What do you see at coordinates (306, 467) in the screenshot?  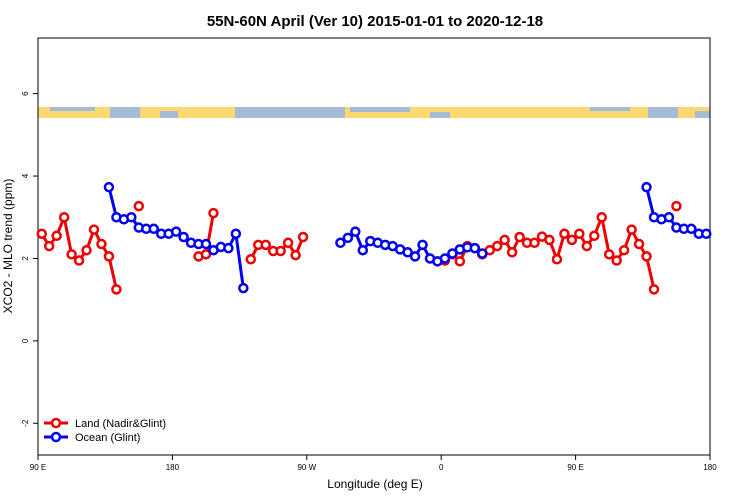 I see `x-tick-label: 90 W` at bounding box center [306, 467].